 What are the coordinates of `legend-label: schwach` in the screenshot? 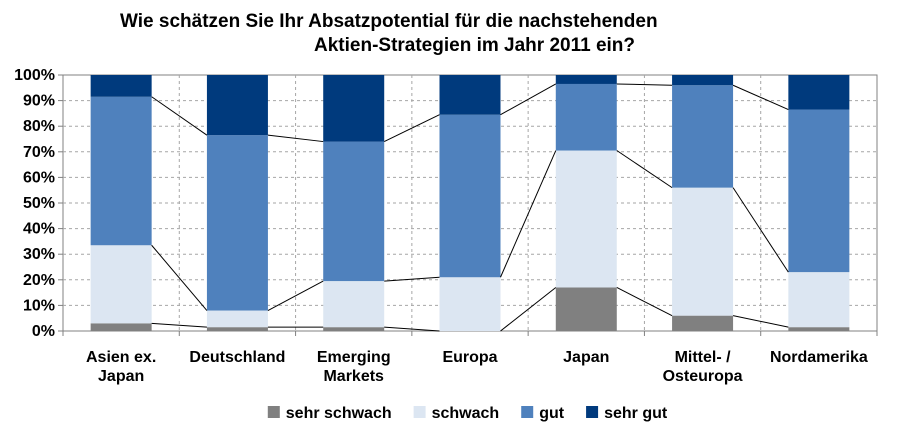 It's located at (466, 413).